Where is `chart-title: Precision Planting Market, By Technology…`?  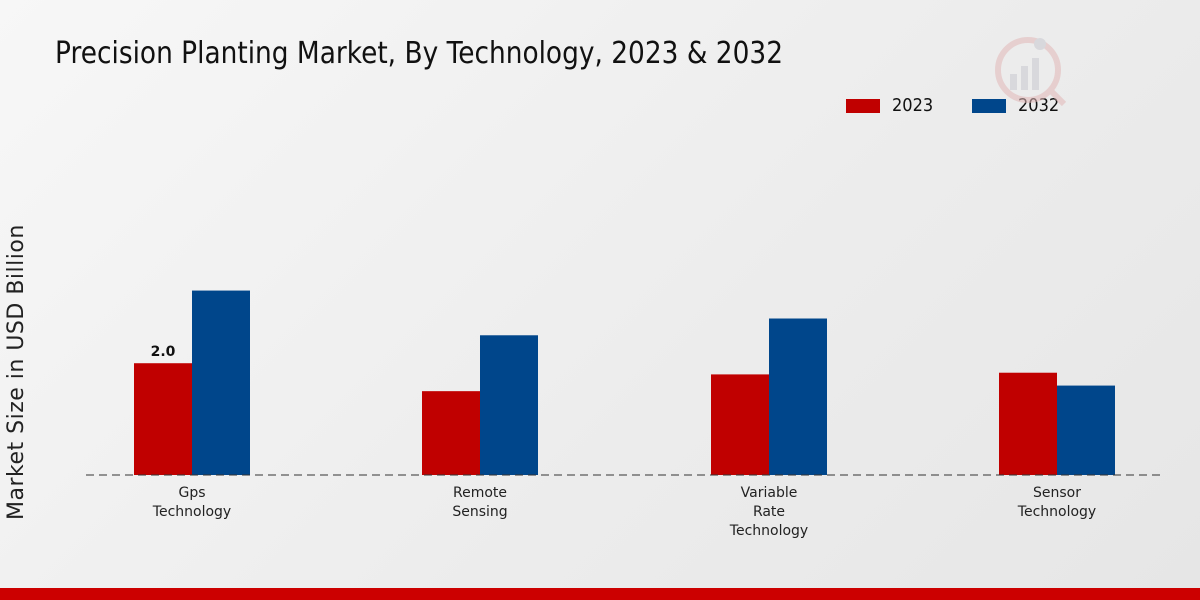 chart-title: Precision Planting Market, By Technology… is located at coordinates (419, 53).